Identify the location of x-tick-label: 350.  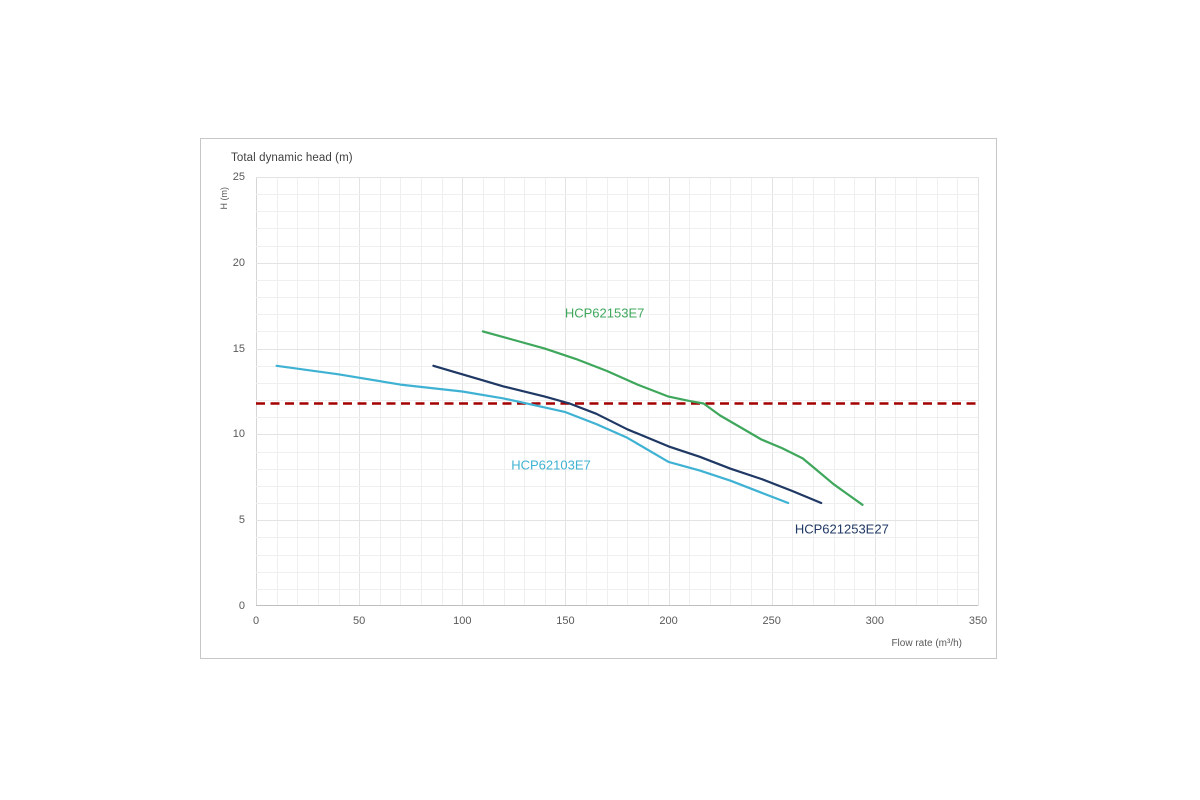
(978, 621).